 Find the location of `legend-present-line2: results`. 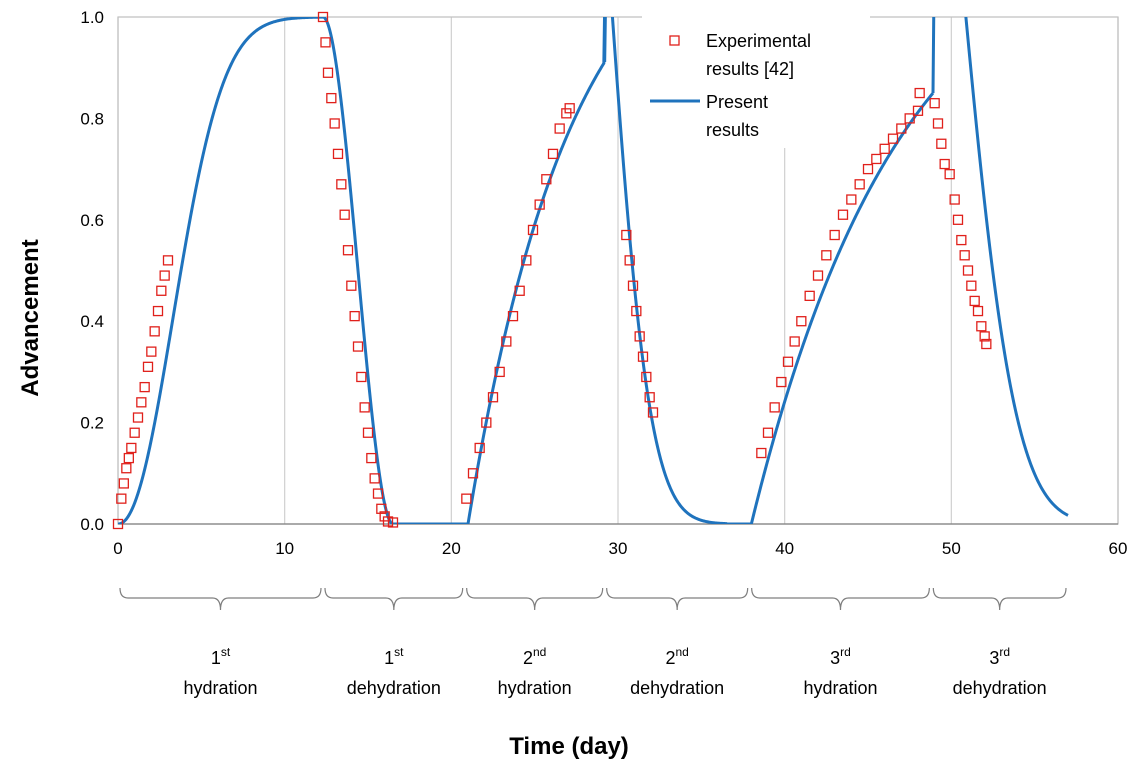

legend-present-line2: results is located at coordinates (732, 130).